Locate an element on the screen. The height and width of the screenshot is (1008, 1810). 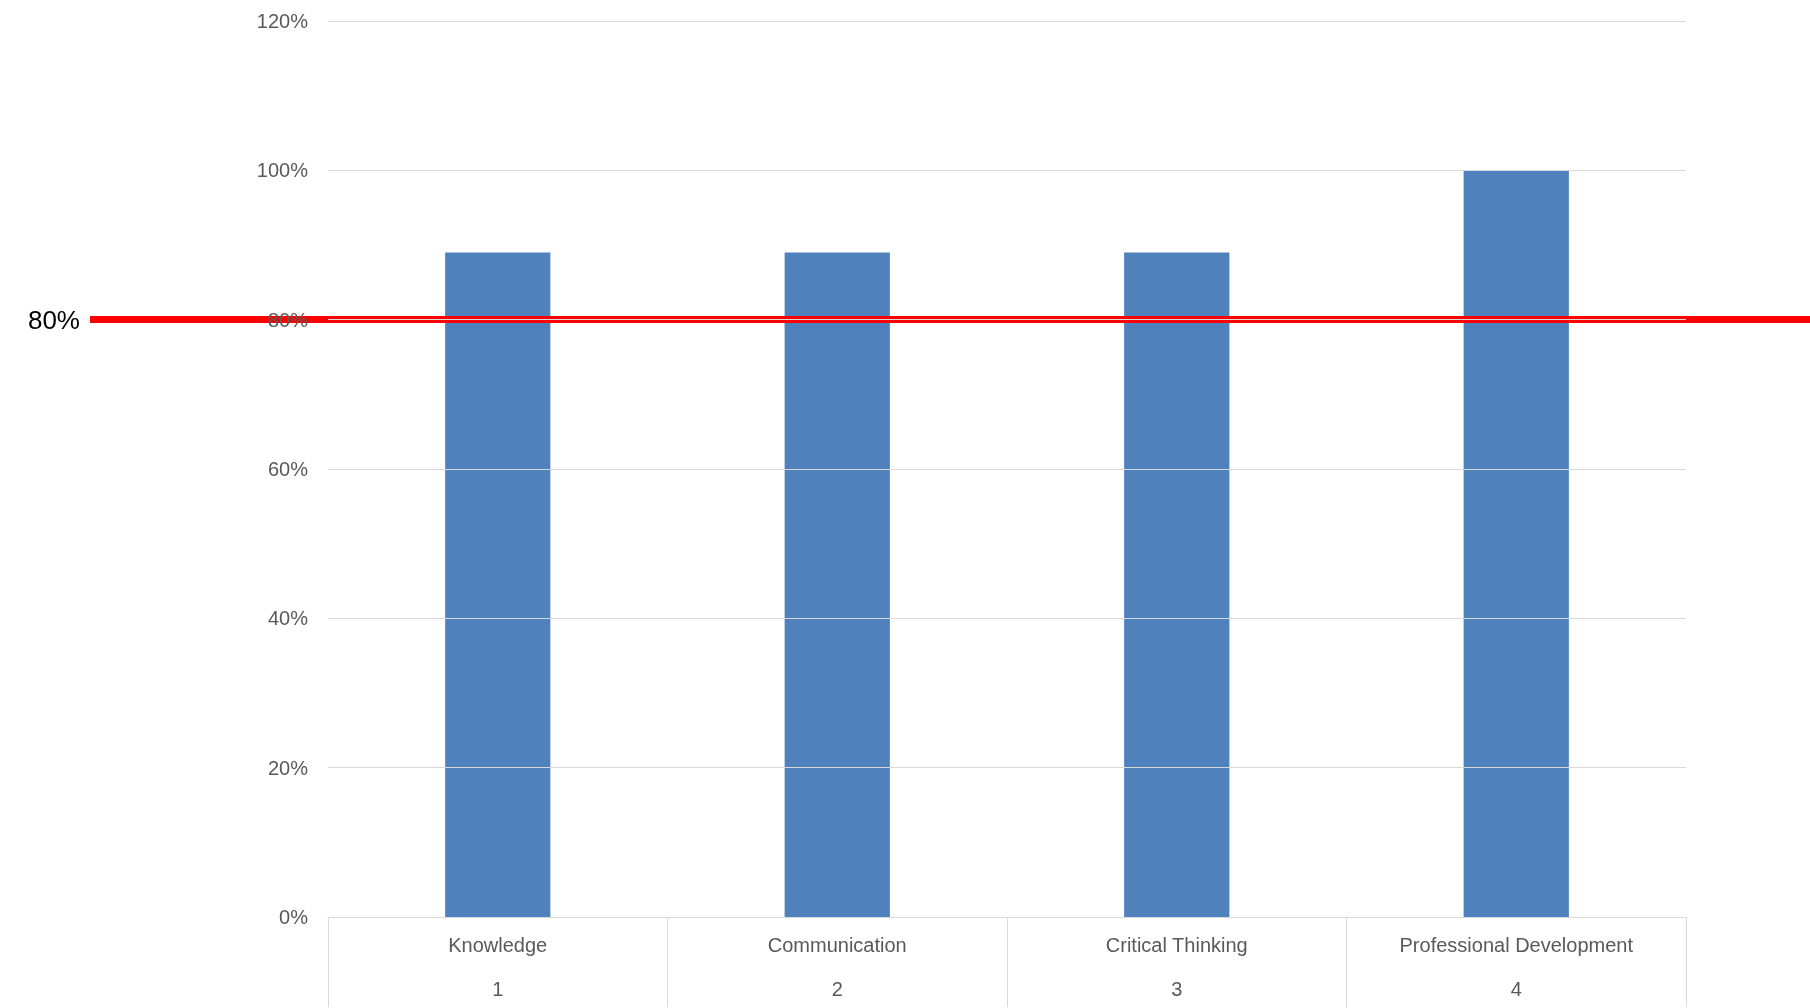
y-tick-label: 20% is located at coordinates (288, 767).